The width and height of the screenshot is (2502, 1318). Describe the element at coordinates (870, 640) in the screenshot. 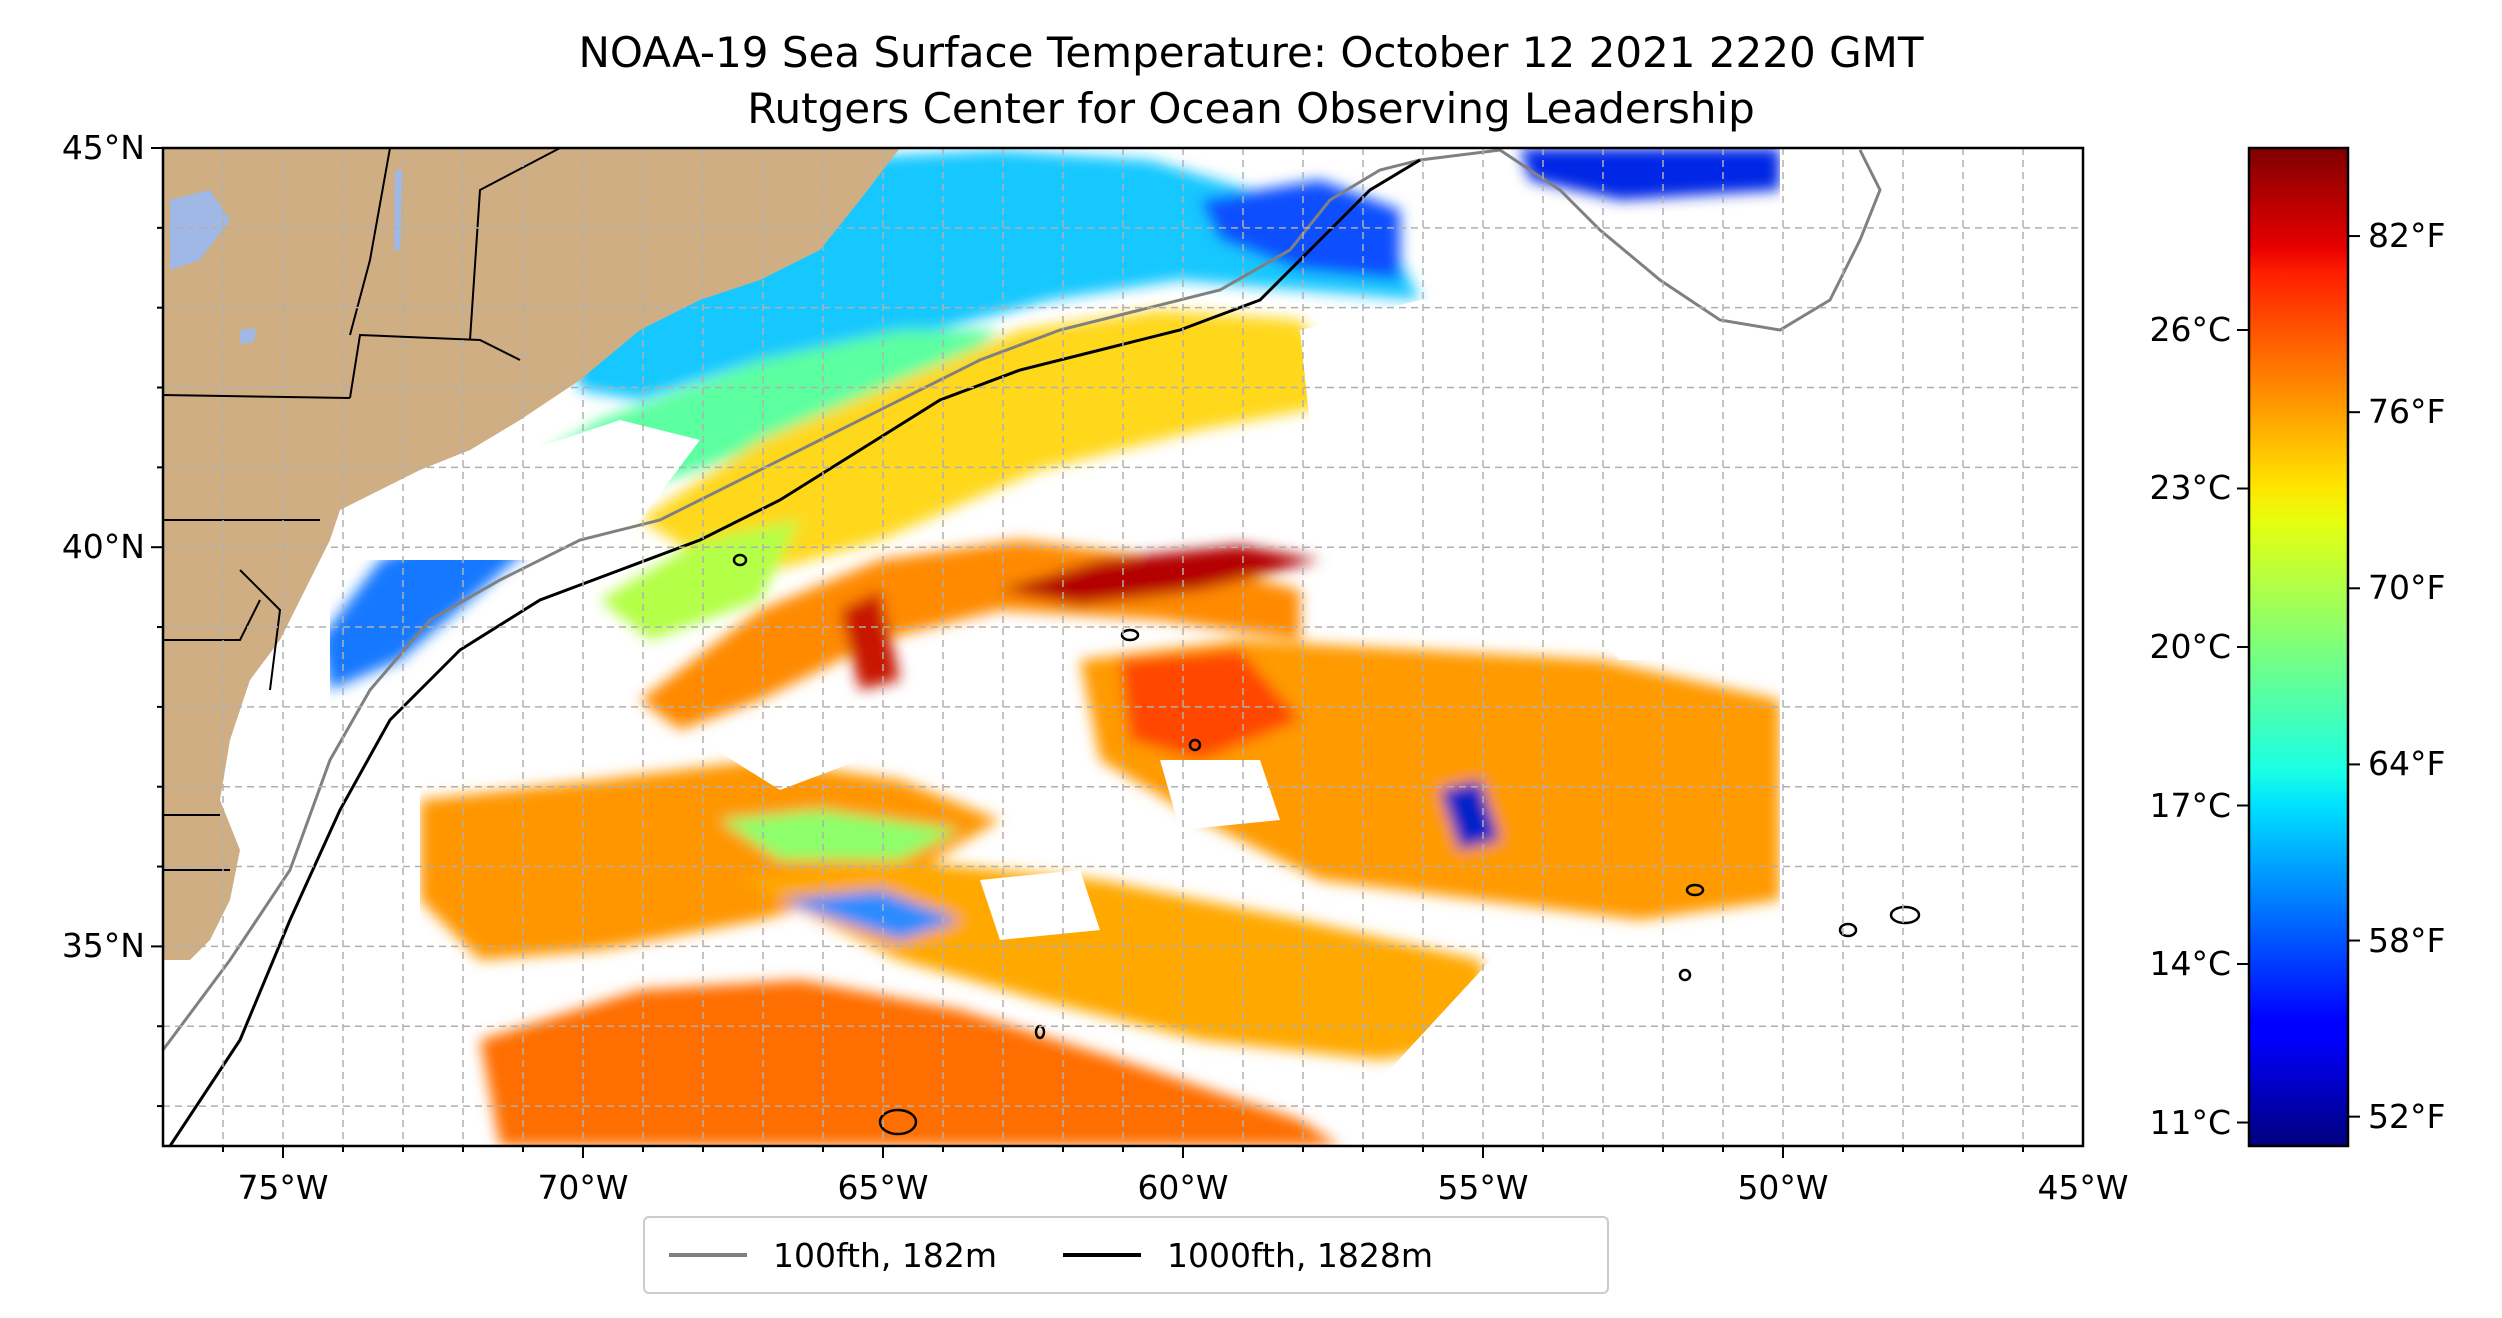

I see `sst-patch-warm-eddy` at that location.